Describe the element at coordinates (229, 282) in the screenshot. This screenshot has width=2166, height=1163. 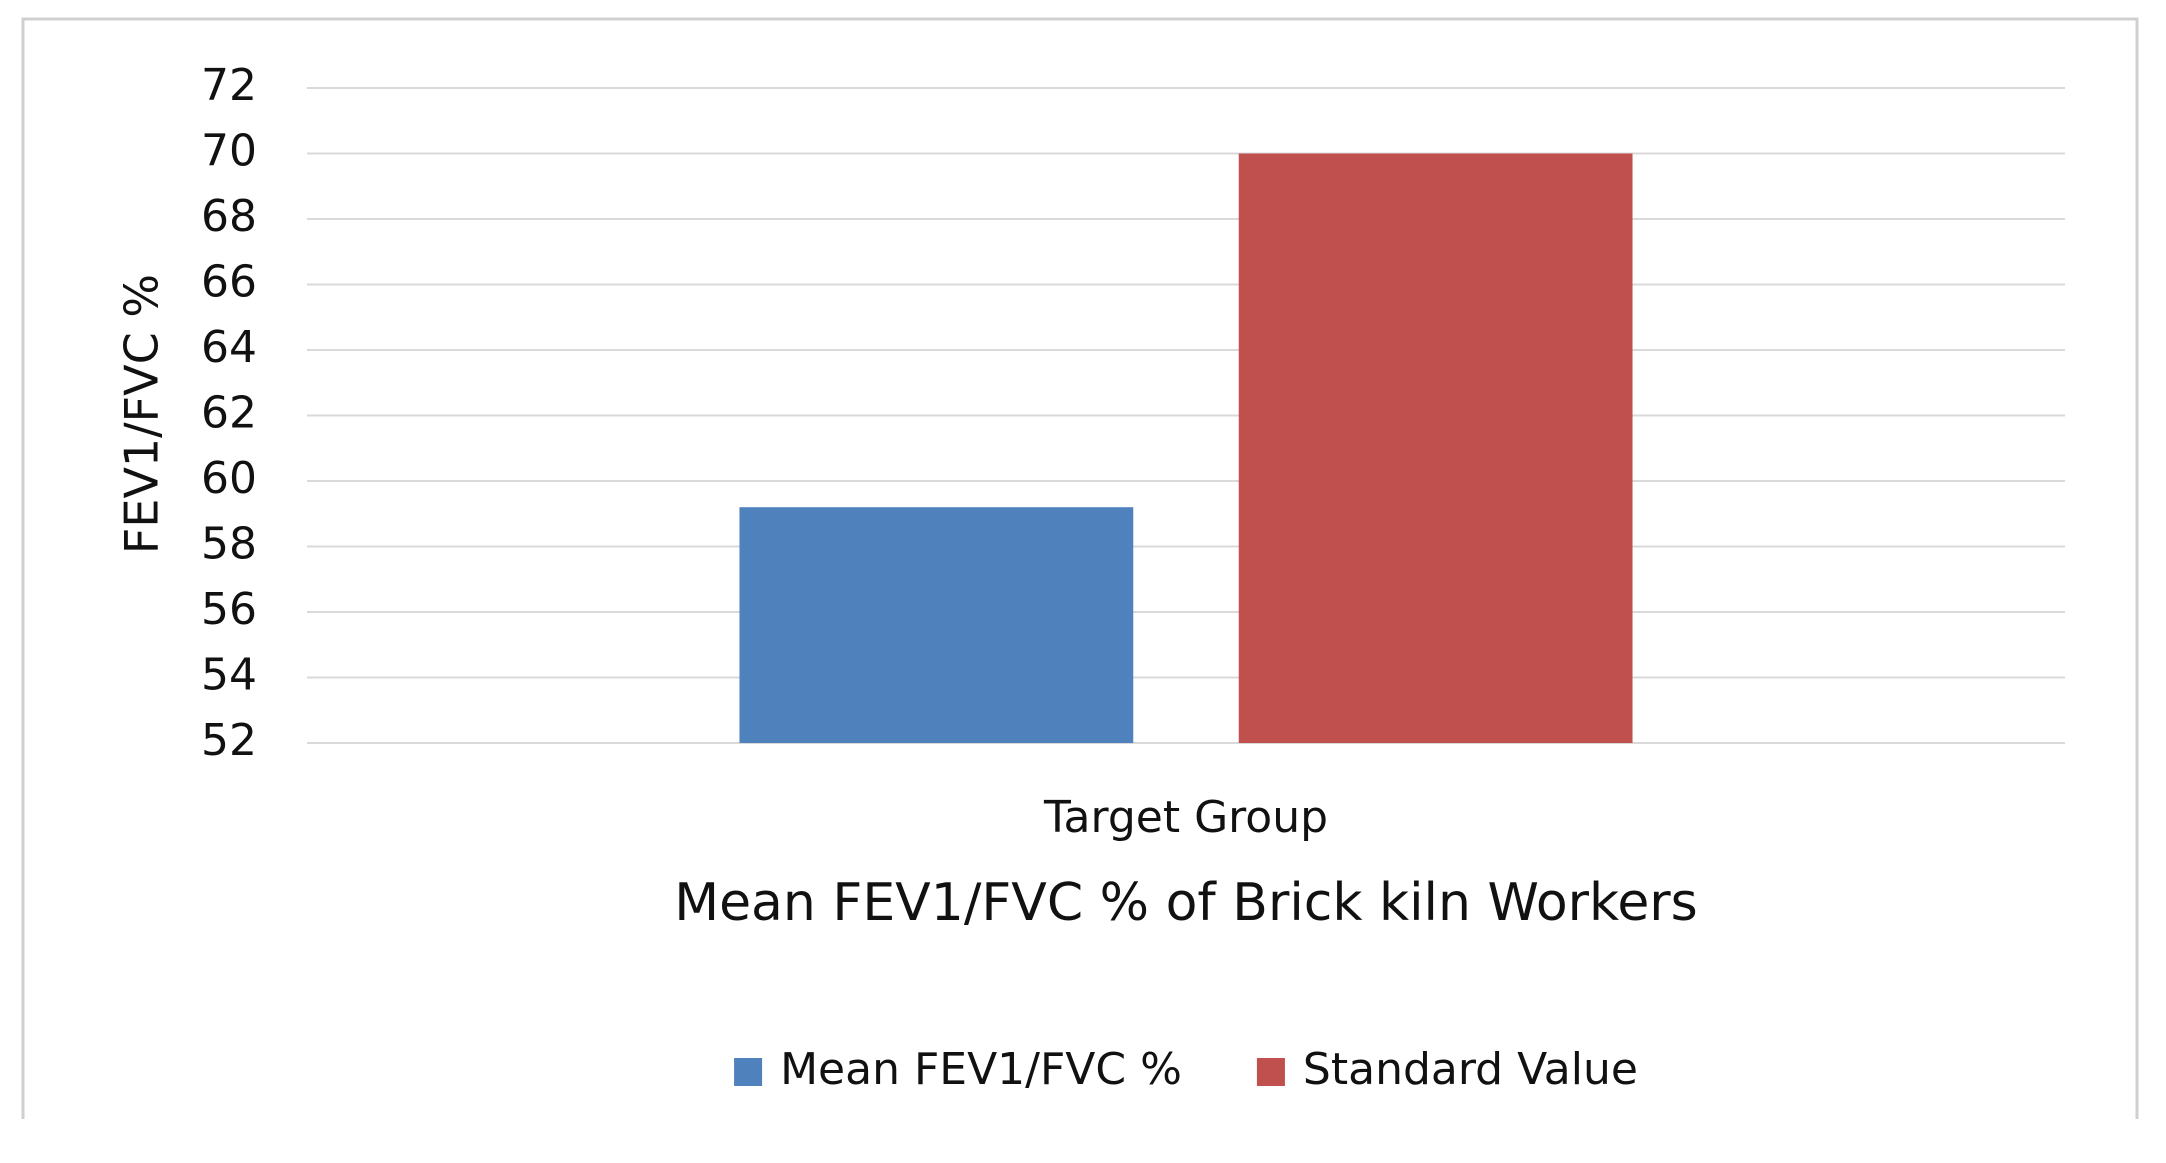
I see `y-tick-label: 66` at that location.